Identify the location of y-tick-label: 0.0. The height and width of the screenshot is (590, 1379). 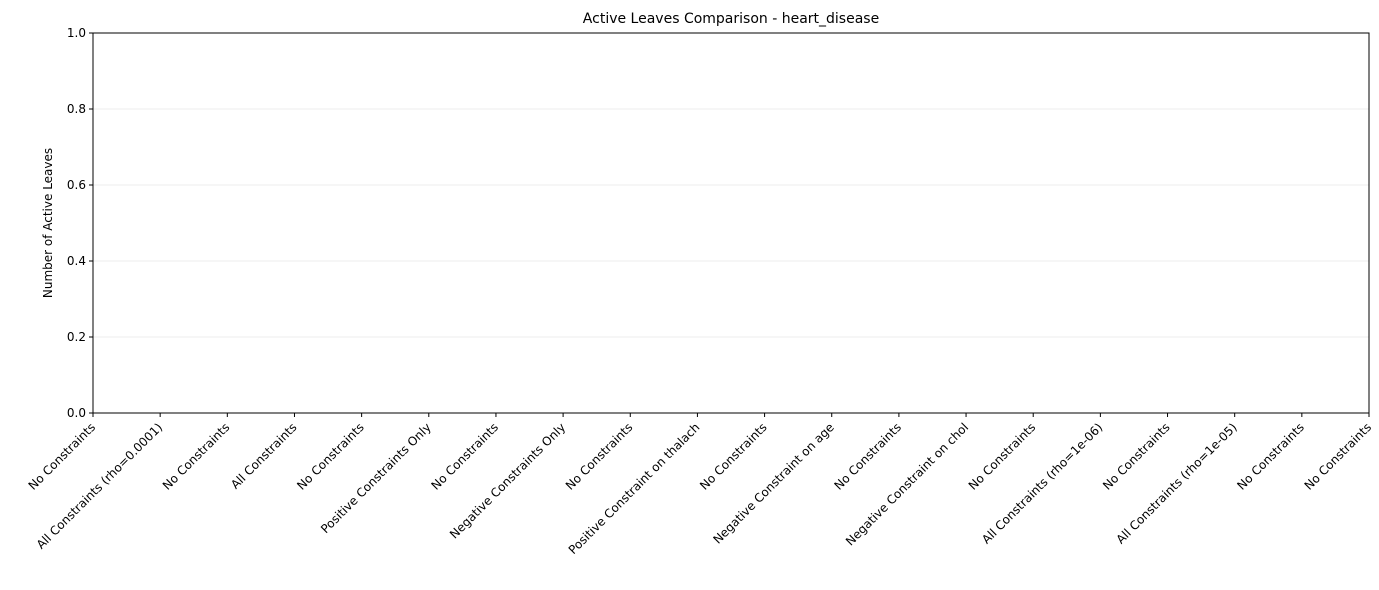
(76, 413).